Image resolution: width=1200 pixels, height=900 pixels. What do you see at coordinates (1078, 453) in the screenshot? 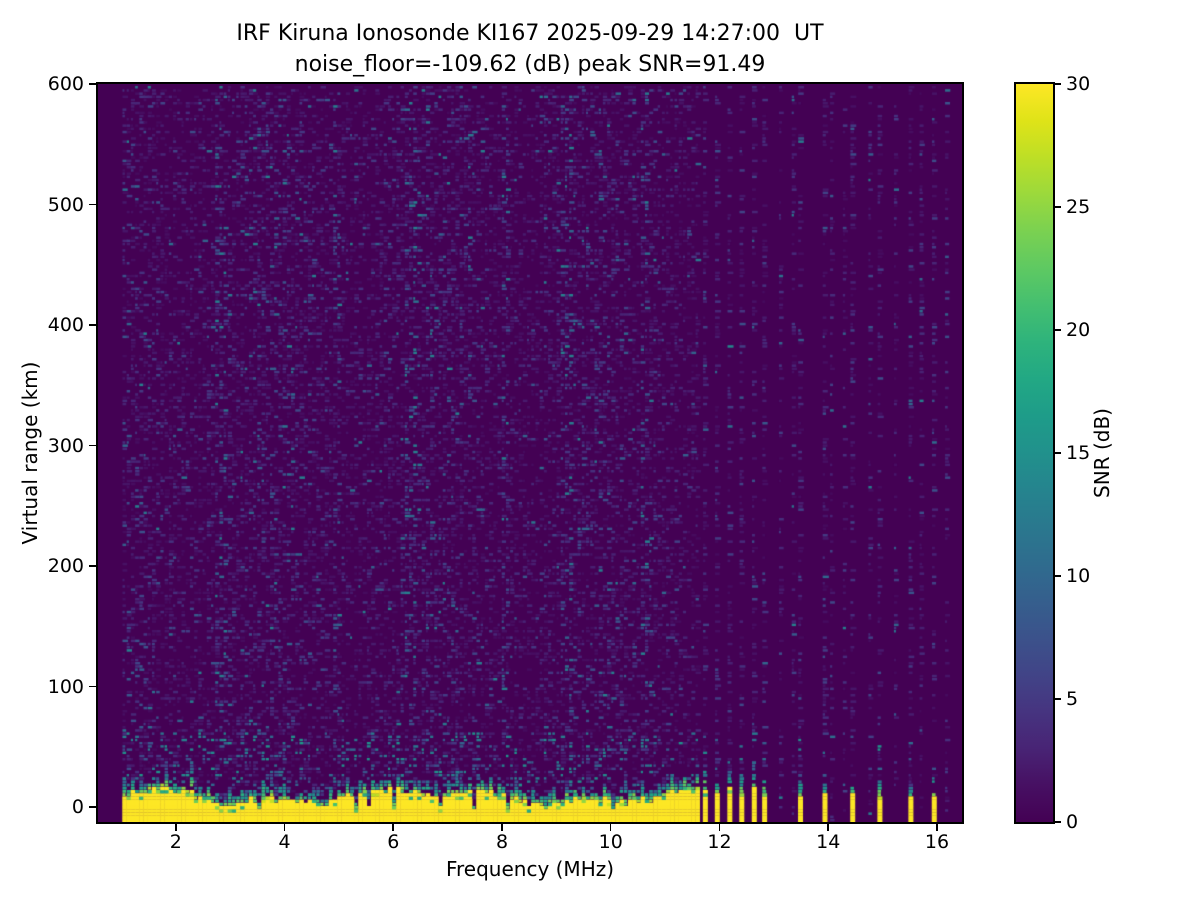
I see `colorbar-tick-label-15: 15` at bounding box center [1078, 453].